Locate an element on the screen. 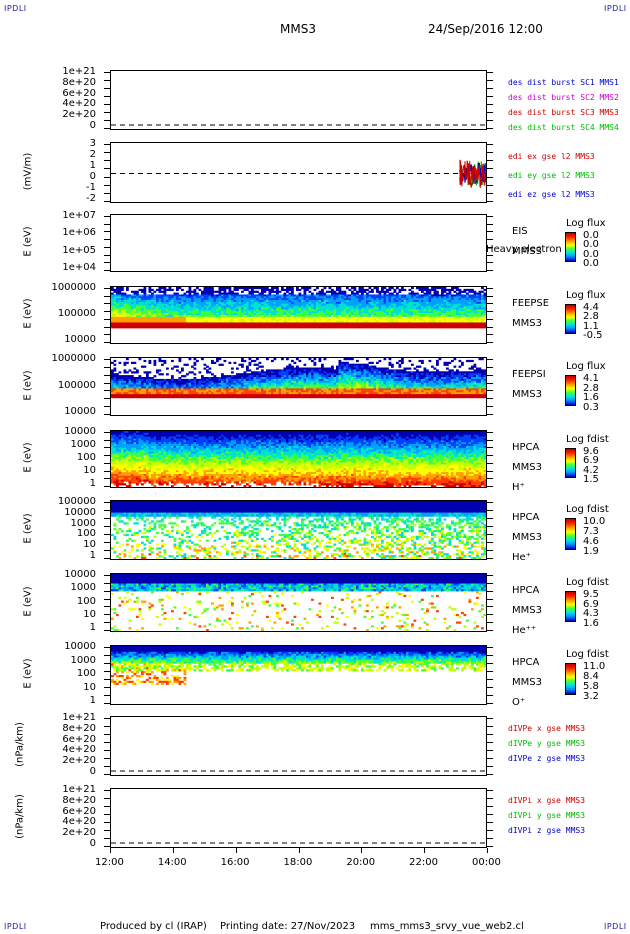 The image size is (630, 934). y-axis-label: E (eV) is located at coordinates (28, 313).